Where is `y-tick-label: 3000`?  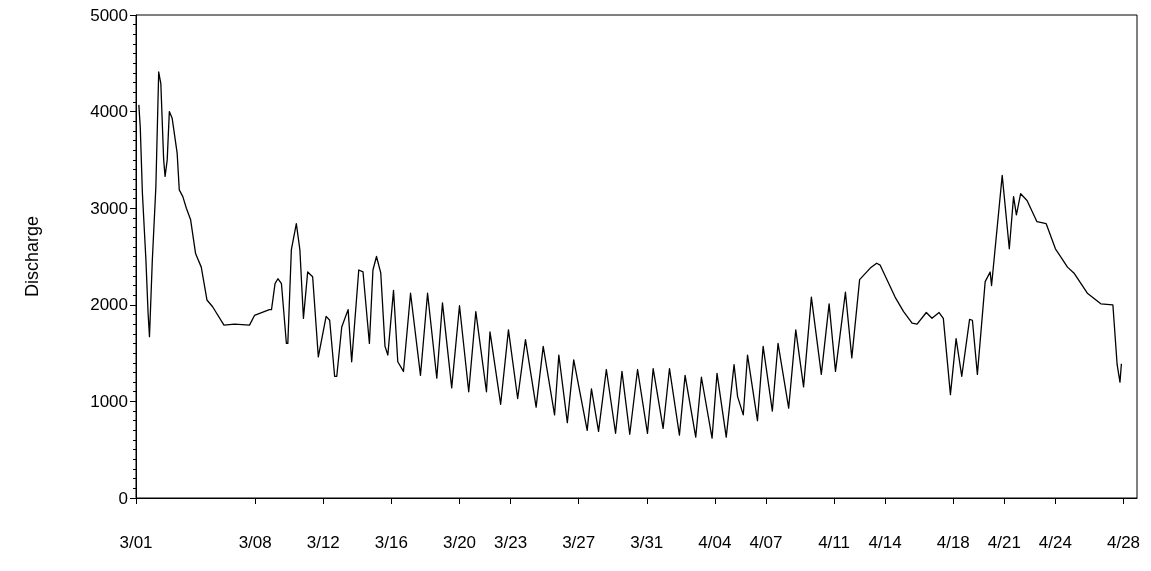 y-tick-label: 3000 is located at coordinates (109, 208).